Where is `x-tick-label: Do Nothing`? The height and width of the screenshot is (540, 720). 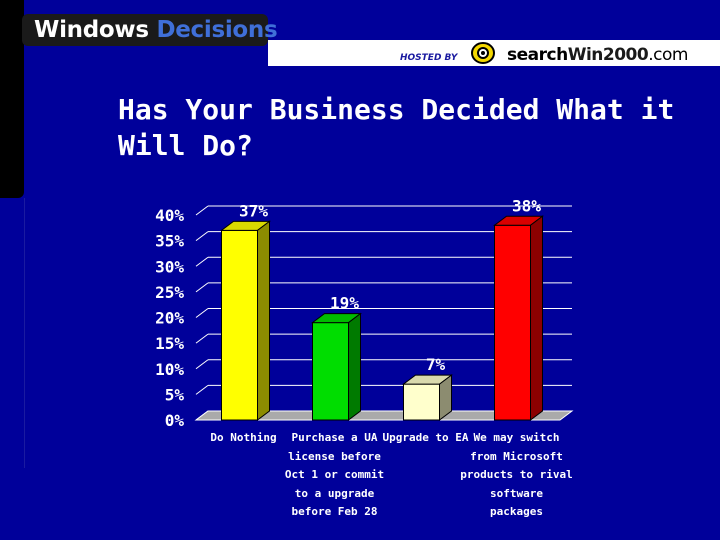
x-tick-label: Do Nothing is located at coordinates (244, 438).